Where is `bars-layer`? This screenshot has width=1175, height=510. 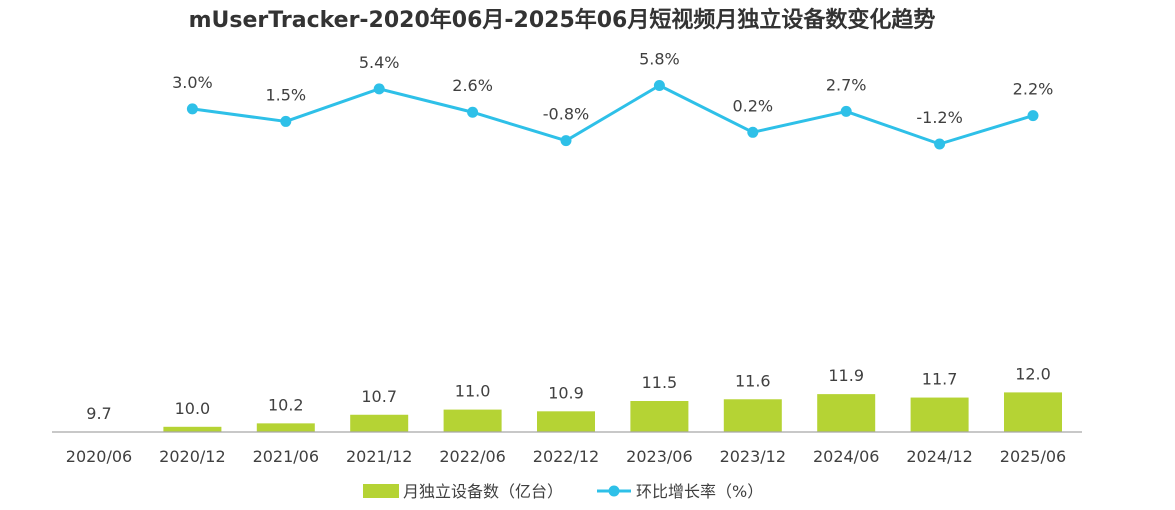 bars-layer is located at coordinates (566, 412).